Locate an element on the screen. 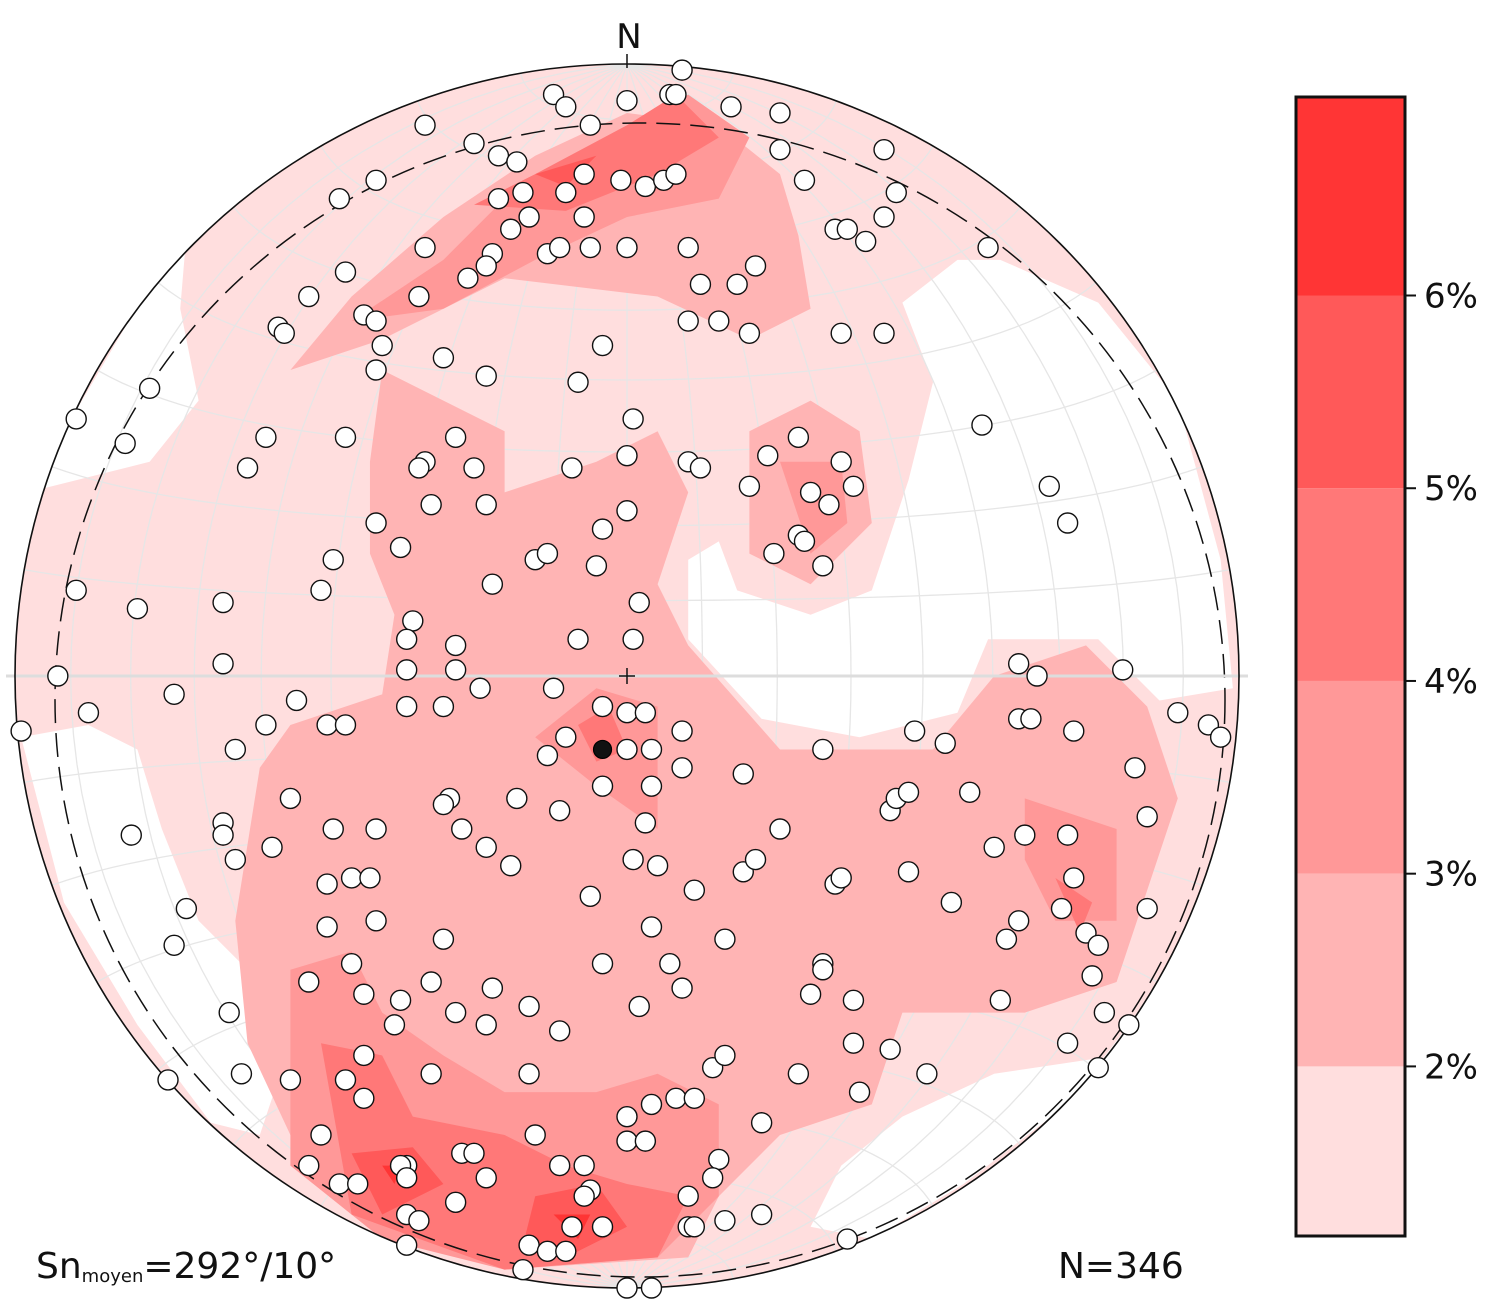 This screenshot has width=1500, height=1309. colorbar-tick-label: 2% is located at coordinates (1451, 1067).